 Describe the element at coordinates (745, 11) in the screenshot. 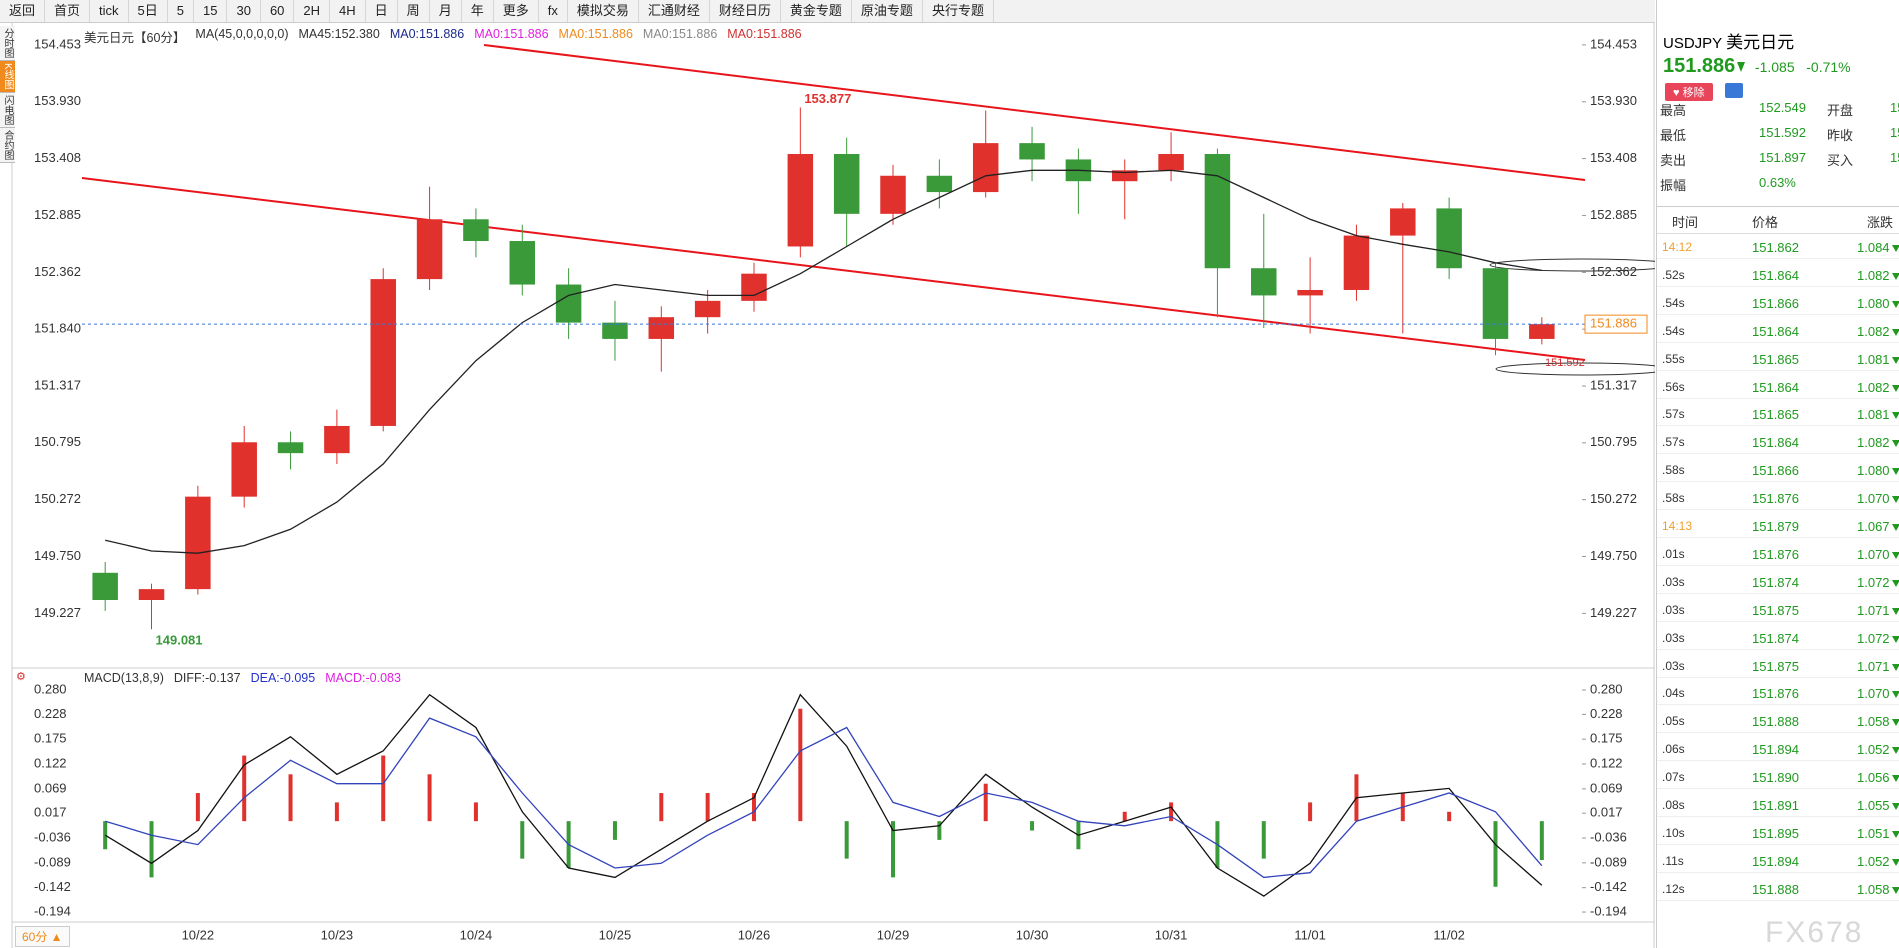

I see `toolbar-button: 财经日历` at that location.